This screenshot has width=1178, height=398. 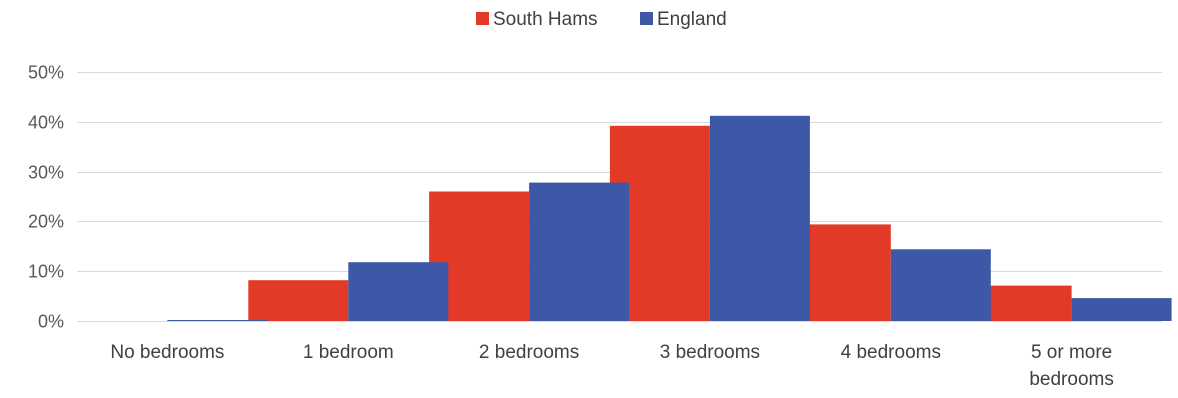 I want to click on x-category-label: 2 bedrooms, so click(x=529, y=352).